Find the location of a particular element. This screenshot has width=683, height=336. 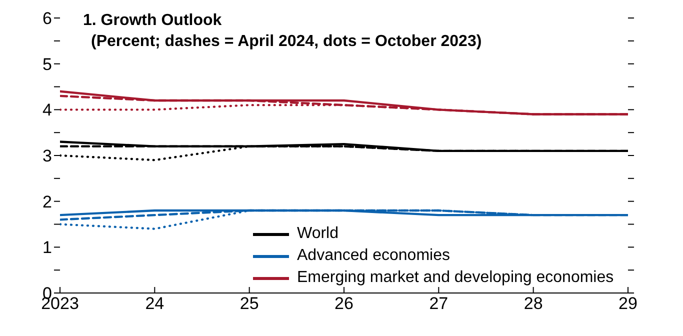

legend-label: Emerging market and developing economies is located at coordinates (455, 278).